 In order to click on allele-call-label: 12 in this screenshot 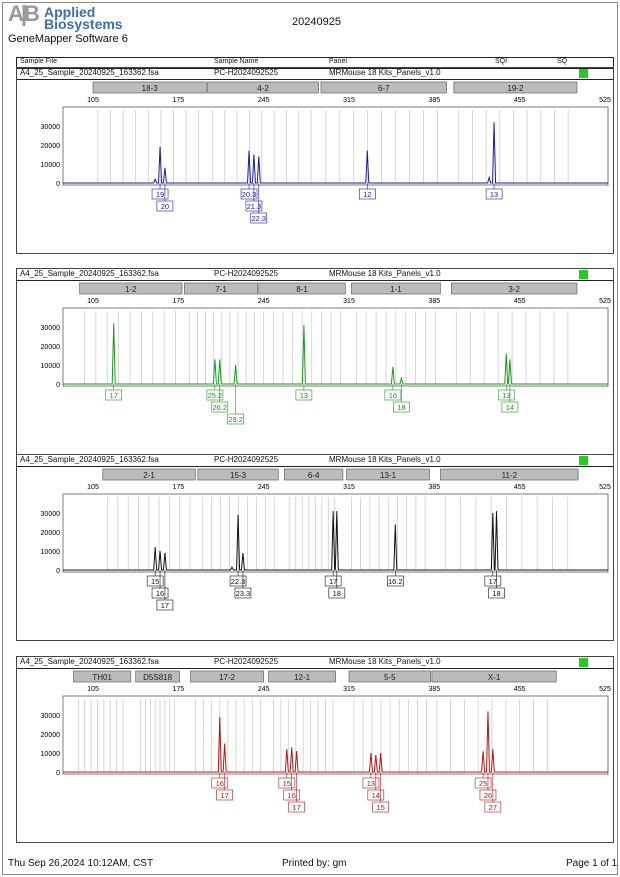, I will do `click(367, 194)`.